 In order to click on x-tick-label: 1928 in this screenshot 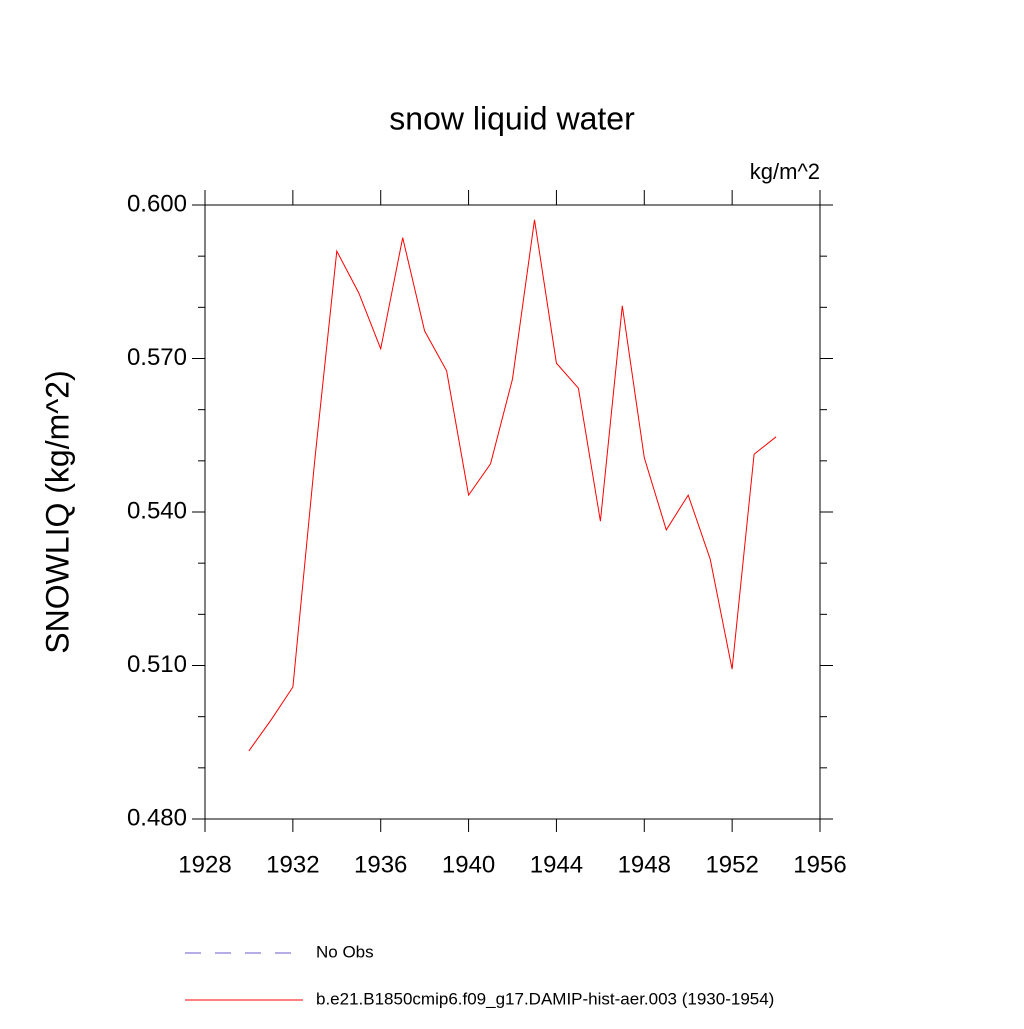, I will do `click(204, 864)`.